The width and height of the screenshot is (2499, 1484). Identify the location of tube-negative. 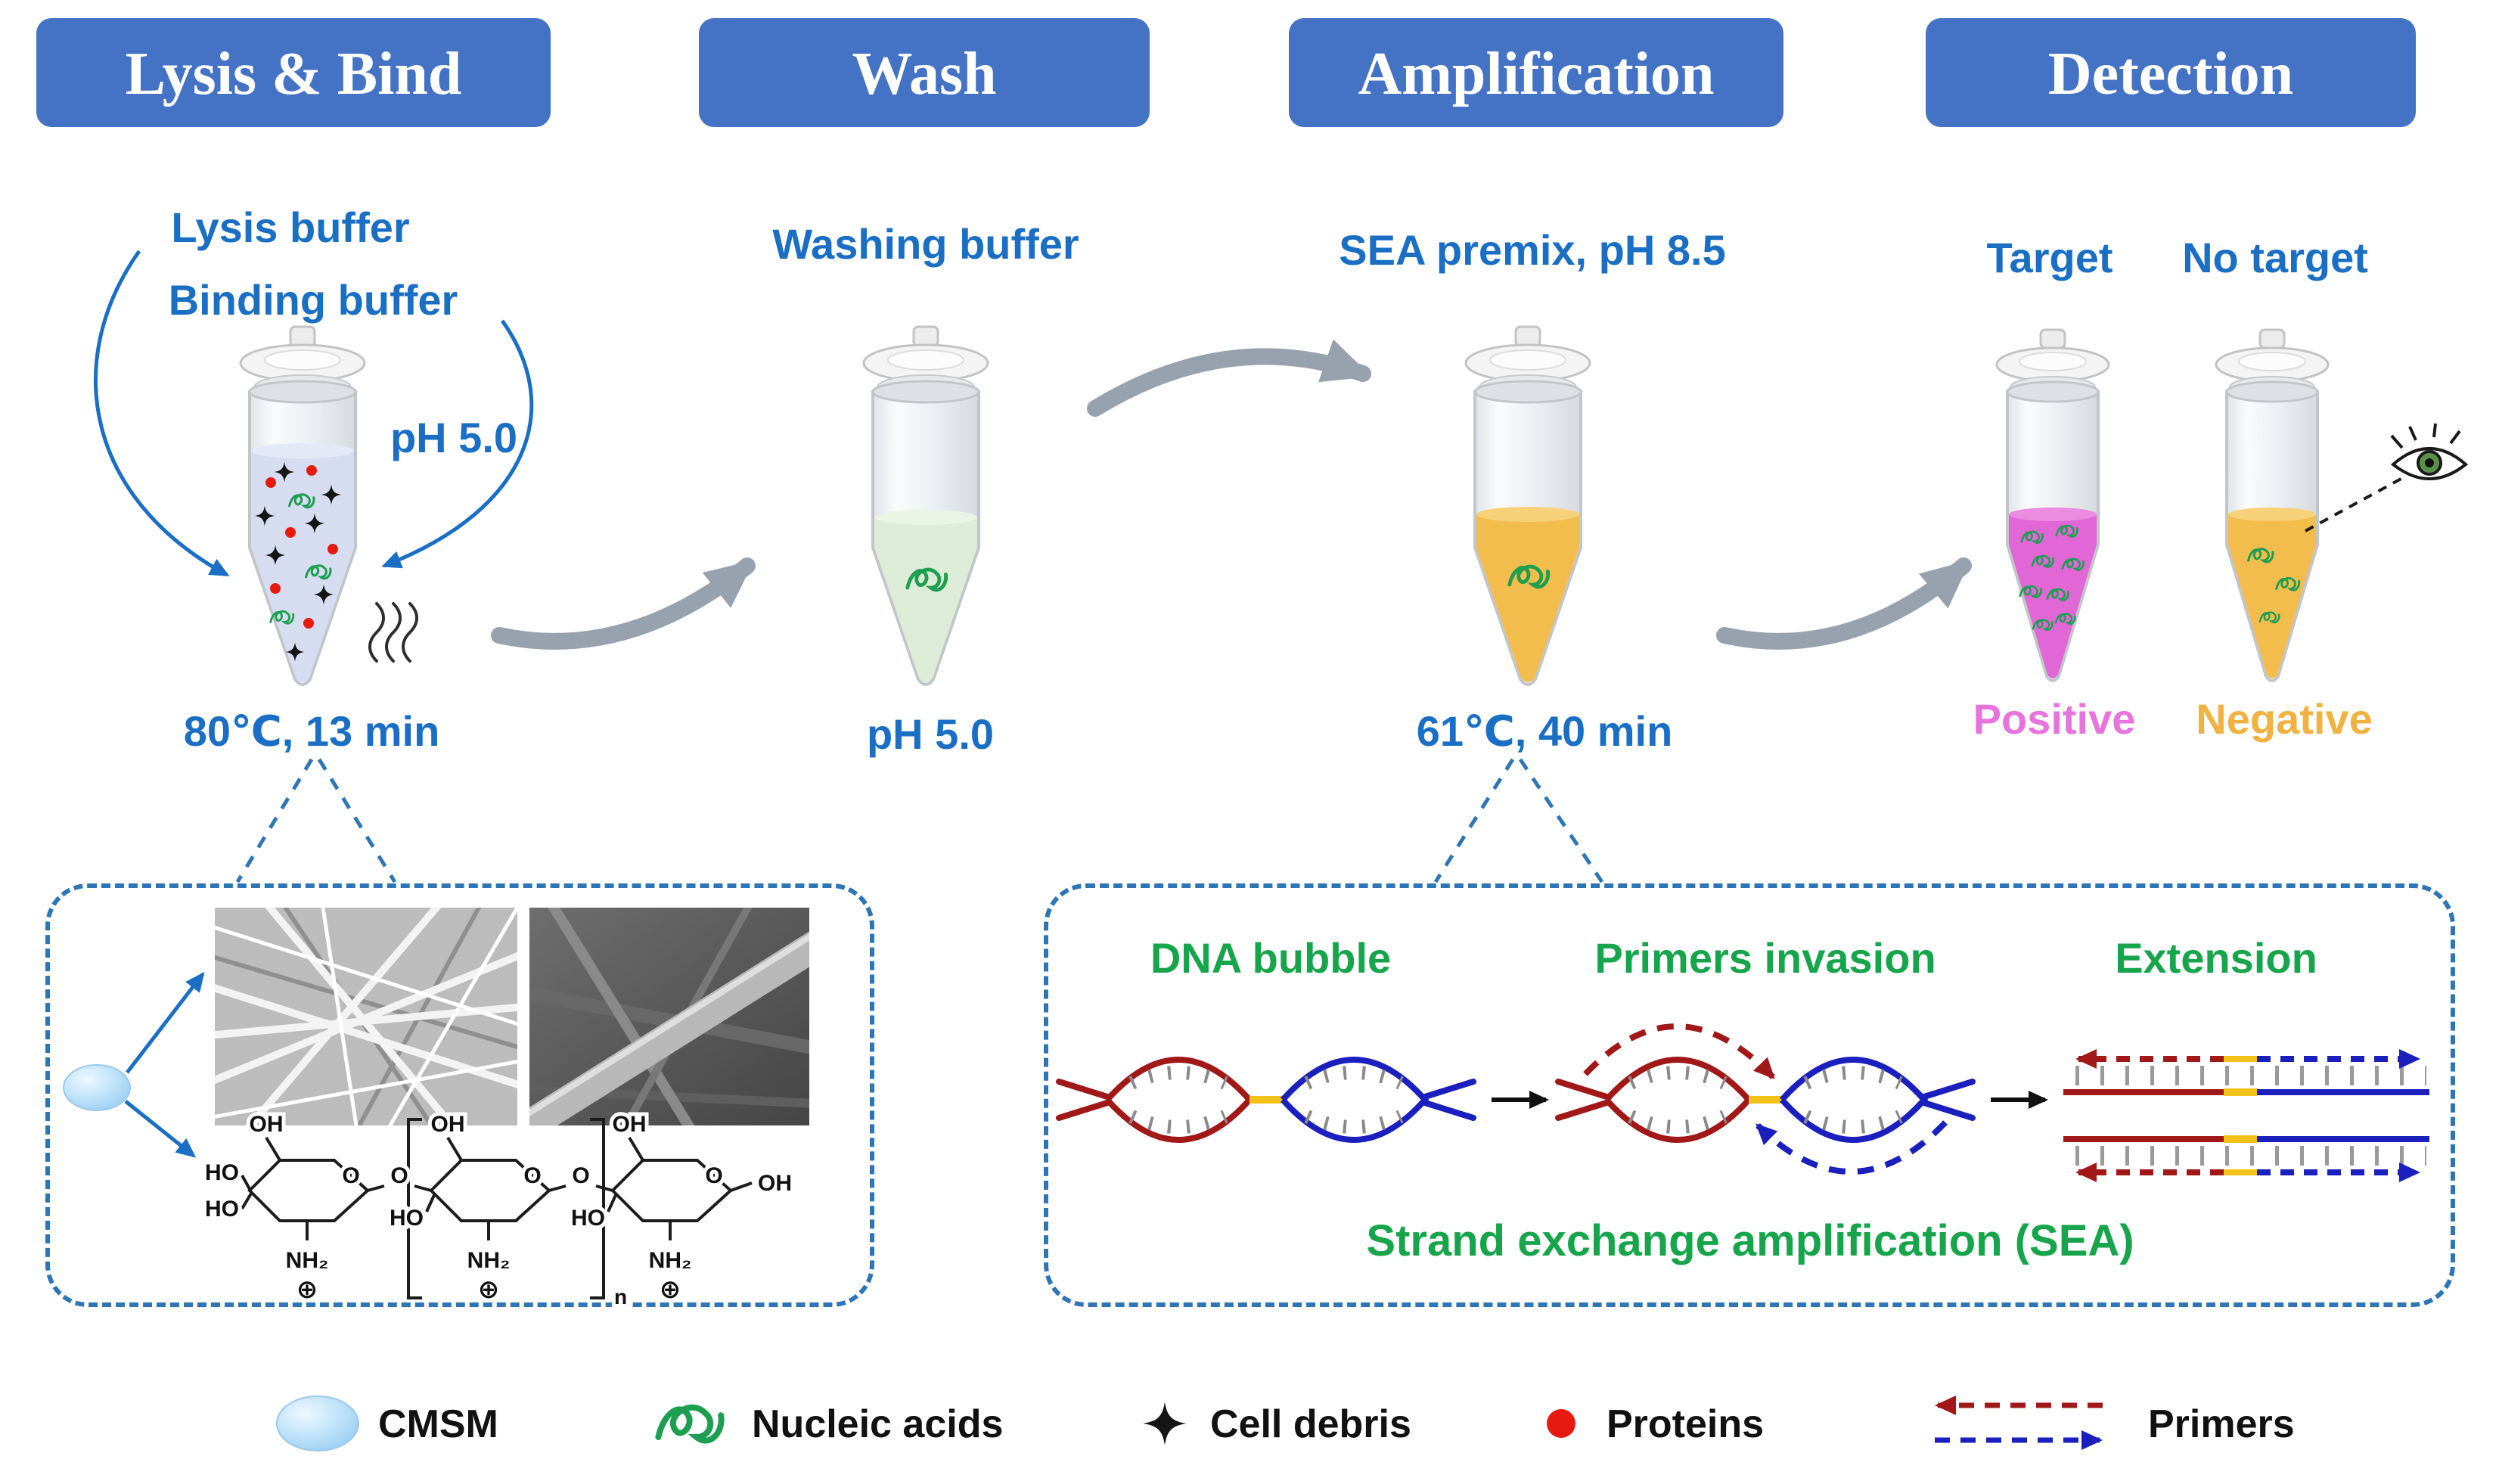
(2272, 505).